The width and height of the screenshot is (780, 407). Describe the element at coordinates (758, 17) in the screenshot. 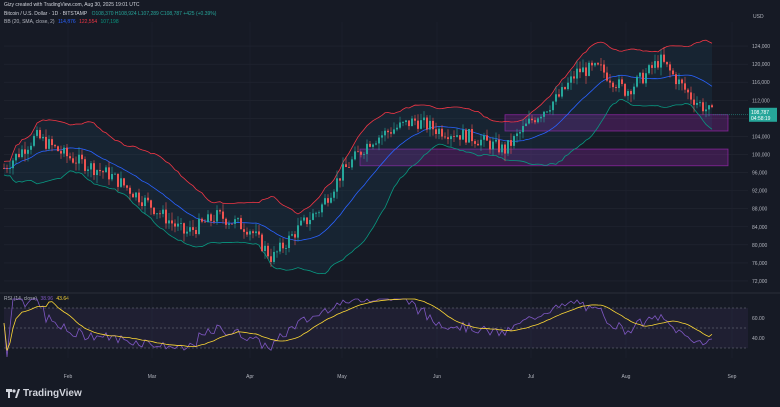

I see `currency-label: USD` at that location.